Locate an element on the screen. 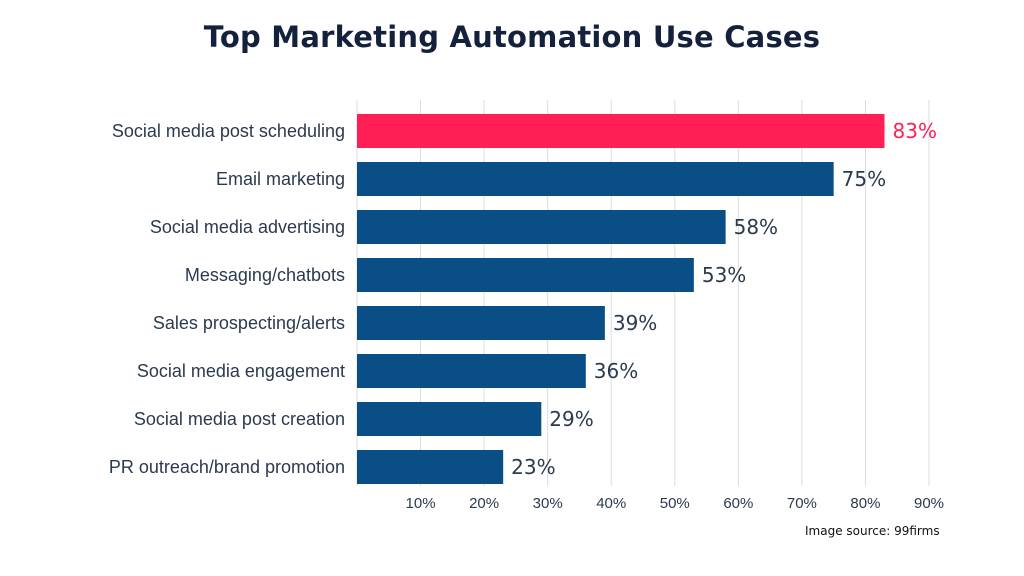  x-tick-label: 30% is located at coordinates (548, 503).